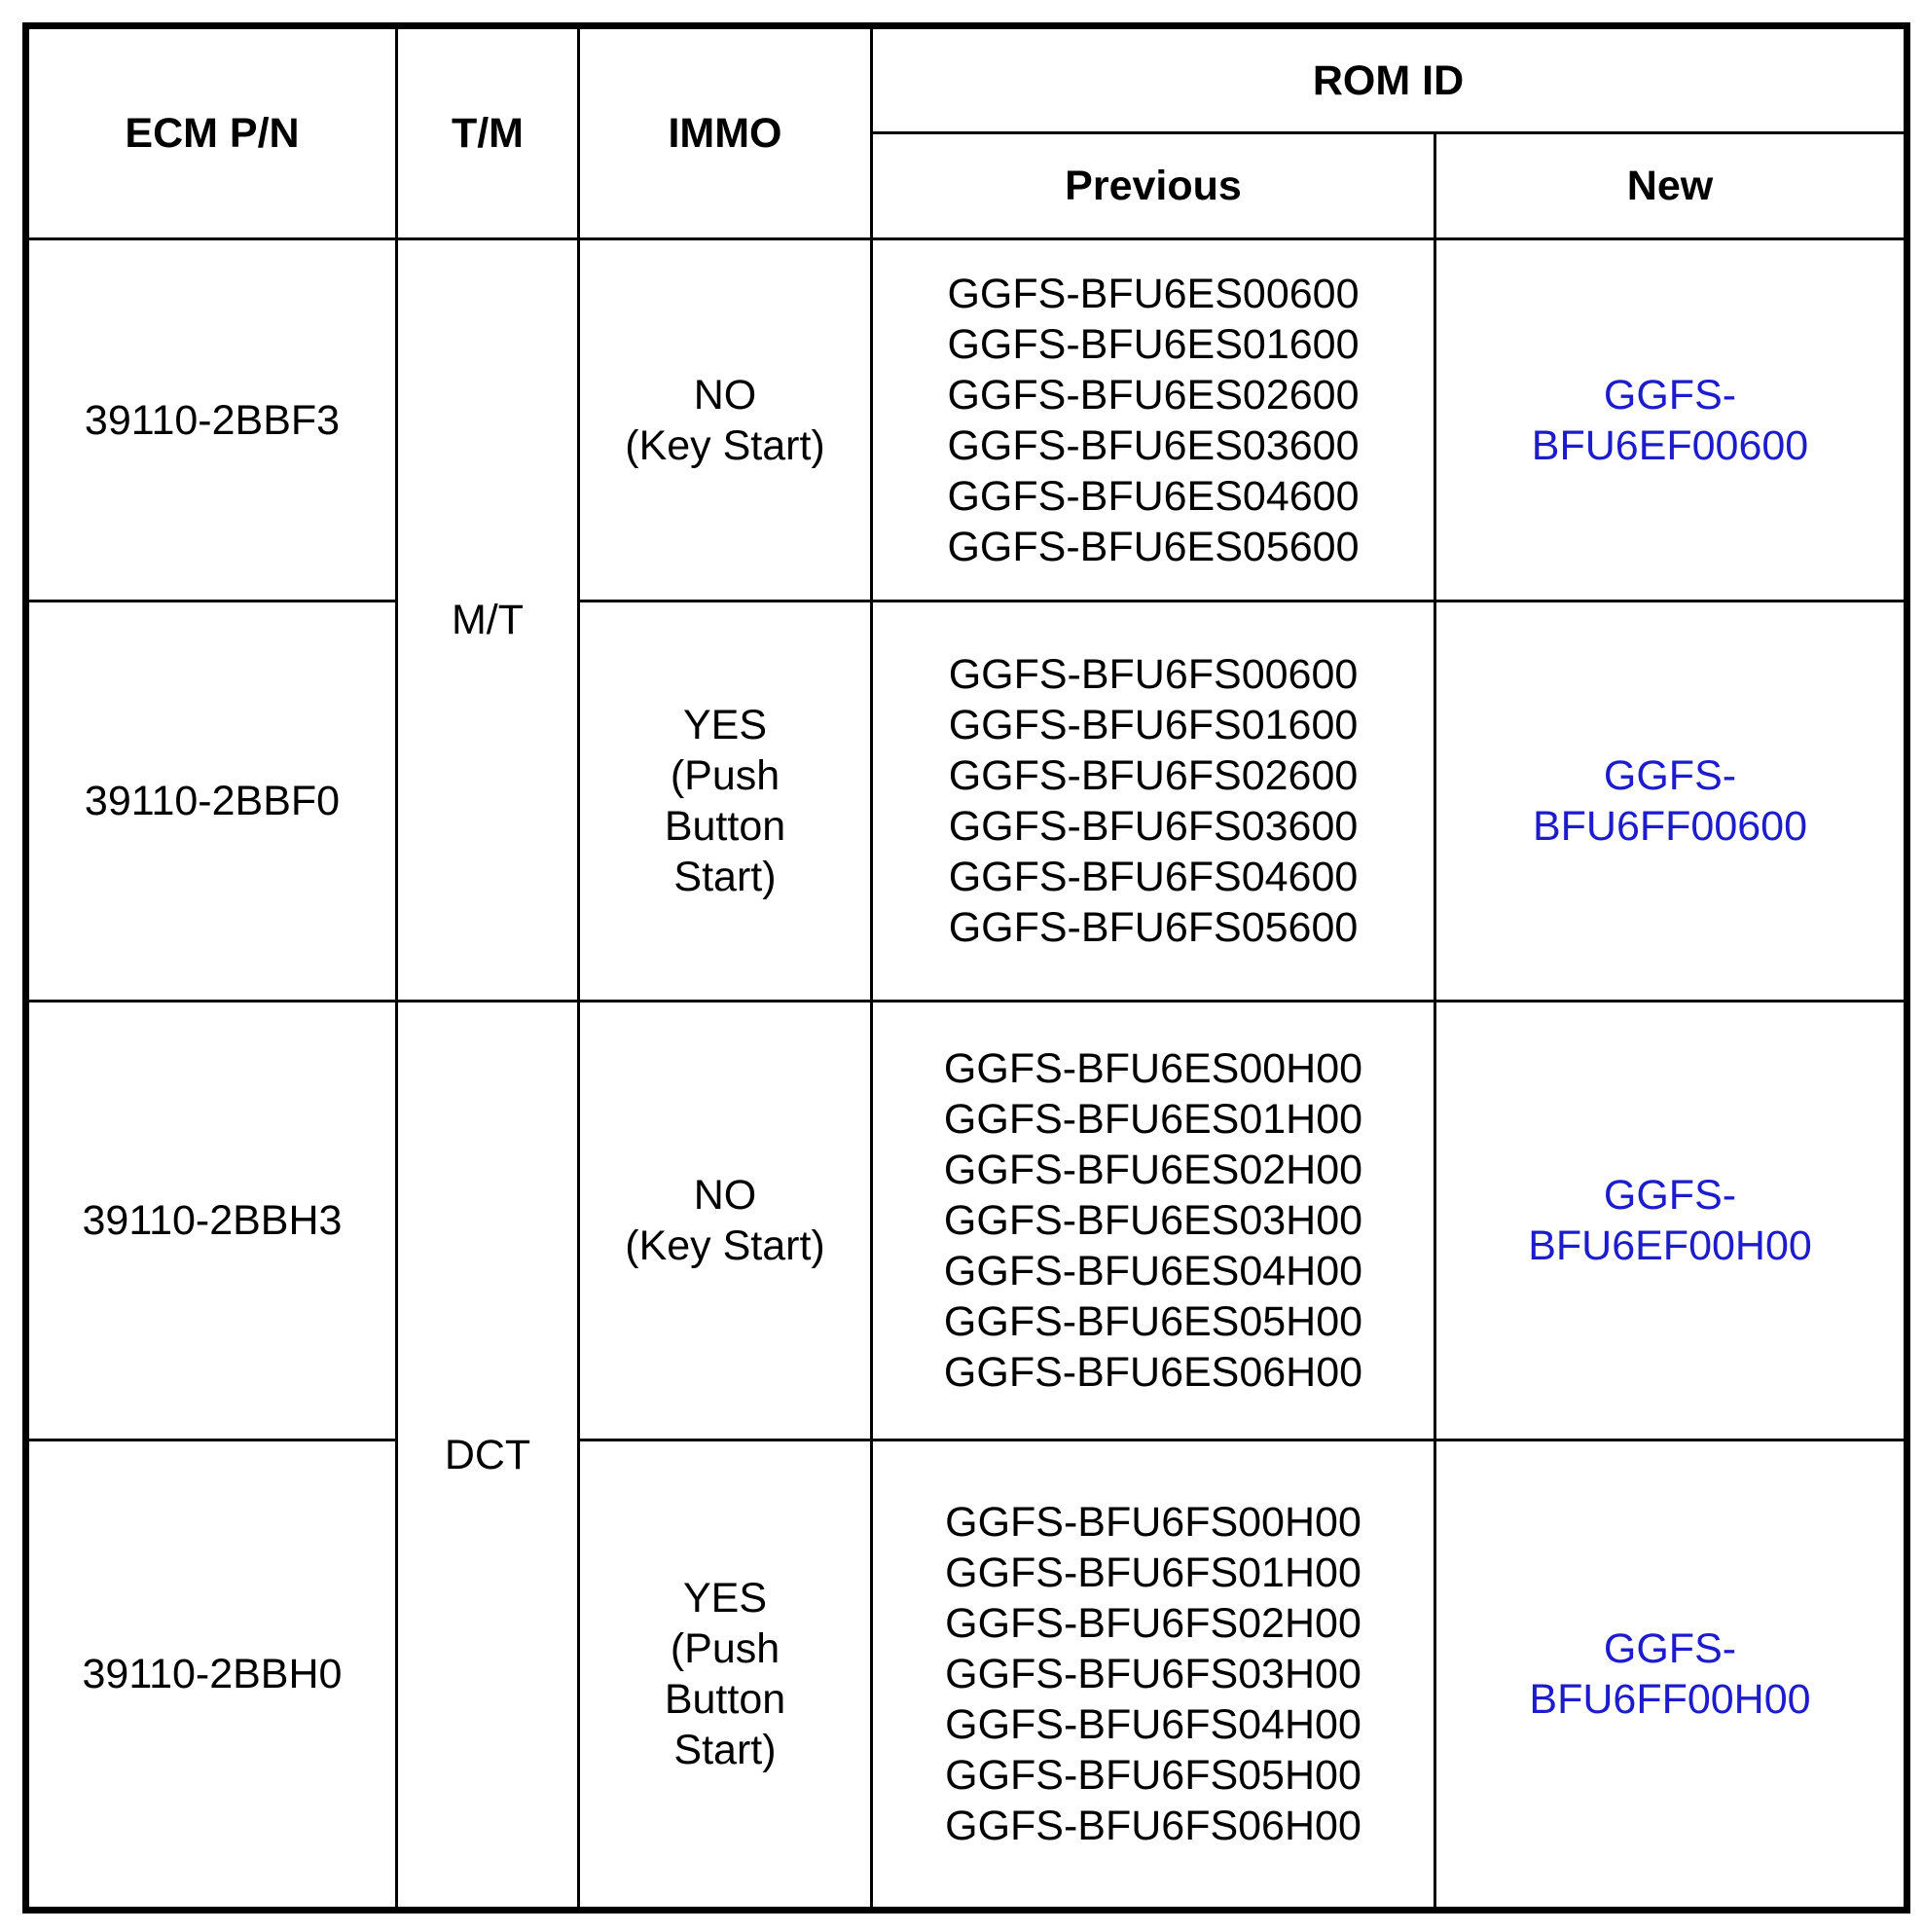 The height and width of the screenshot is (1932, 1924). What do you see at coordinates (211, 801) in the screenshot?
I see `ecm-pn-cell: 39110-2BBF0` at bounding box center [211, 801].